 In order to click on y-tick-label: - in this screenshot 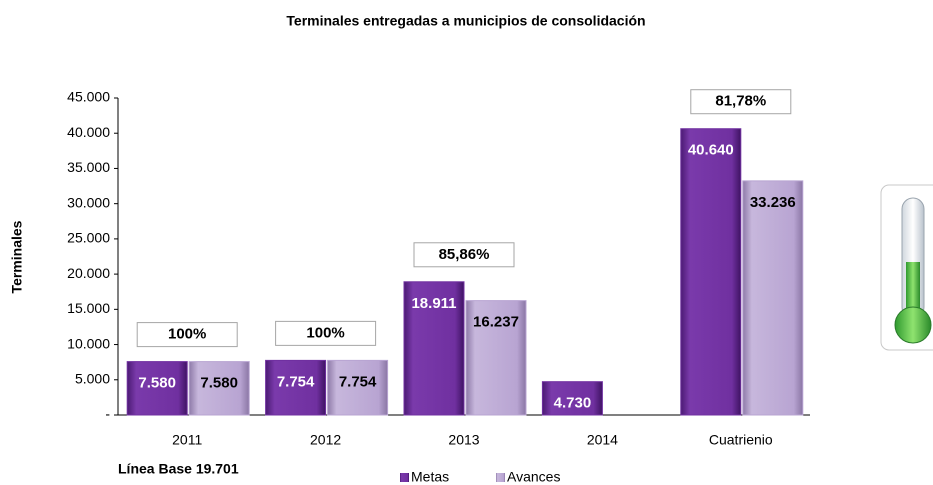, I will do `click(107, 414)`.